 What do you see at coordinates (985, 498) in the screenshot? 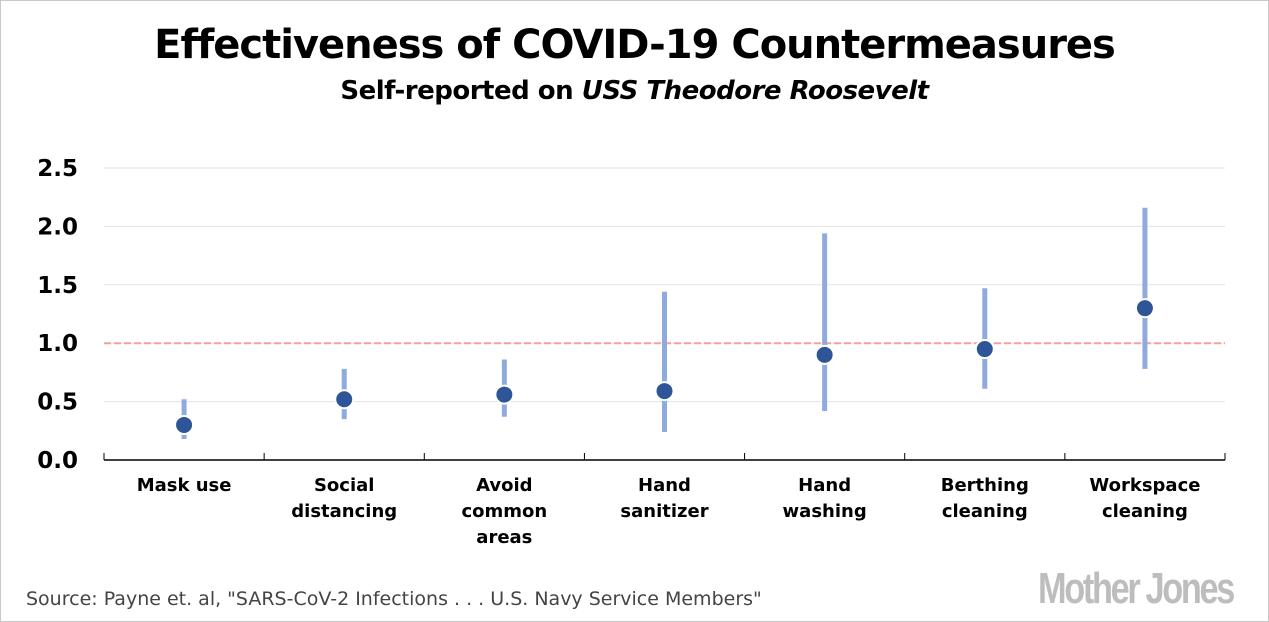
I see `x-tick-label: Berthing cleaning` at bounding box center [985, 498].